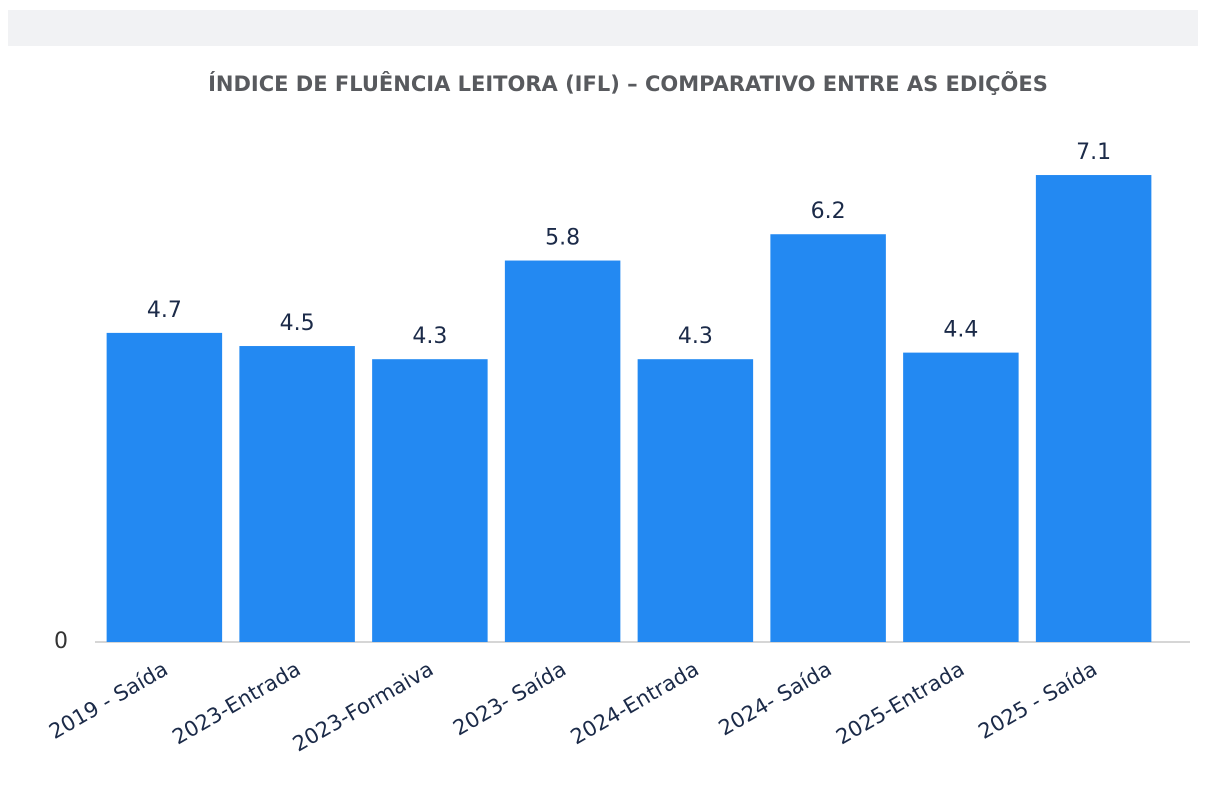  What do you see at coordinates (61, 641) in the screenshot?
I see `y-tick-label: 0` at bounding box center [61, 641].